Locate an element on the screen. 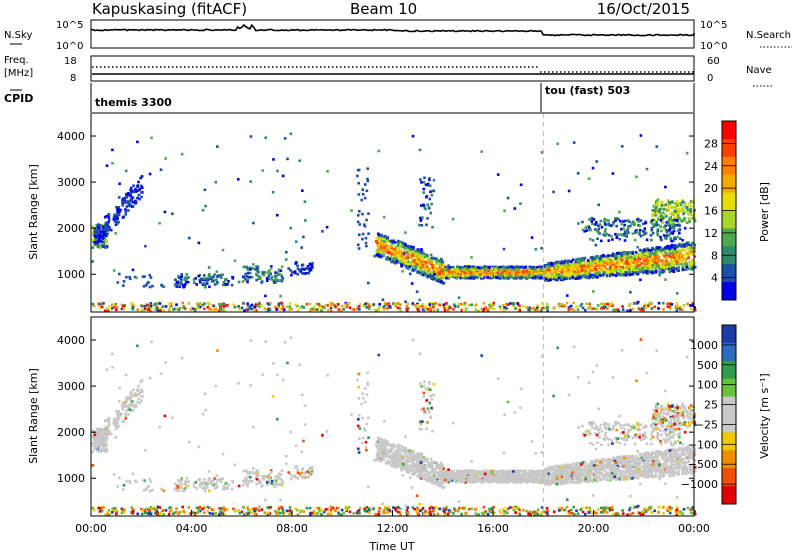 The width and height of the screenshot is (800, 554). nsearch-tick-top: 10^5 is located at coordinates (713, 25).